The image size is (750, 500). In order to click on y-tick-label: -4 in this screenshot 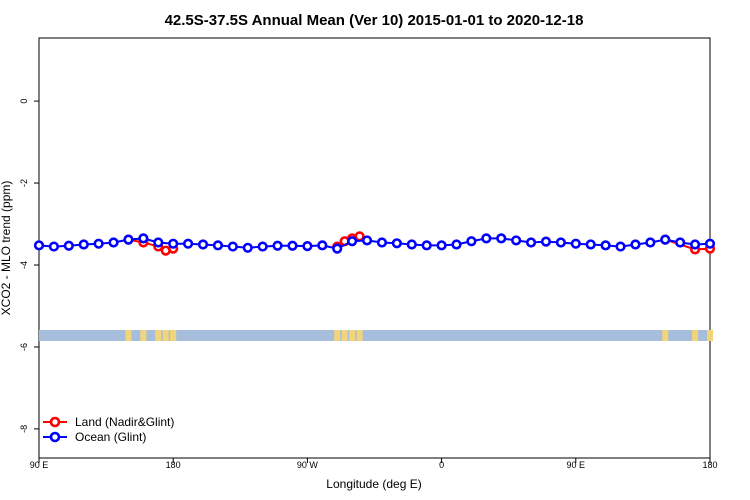, I will do `click(24, 265)`.